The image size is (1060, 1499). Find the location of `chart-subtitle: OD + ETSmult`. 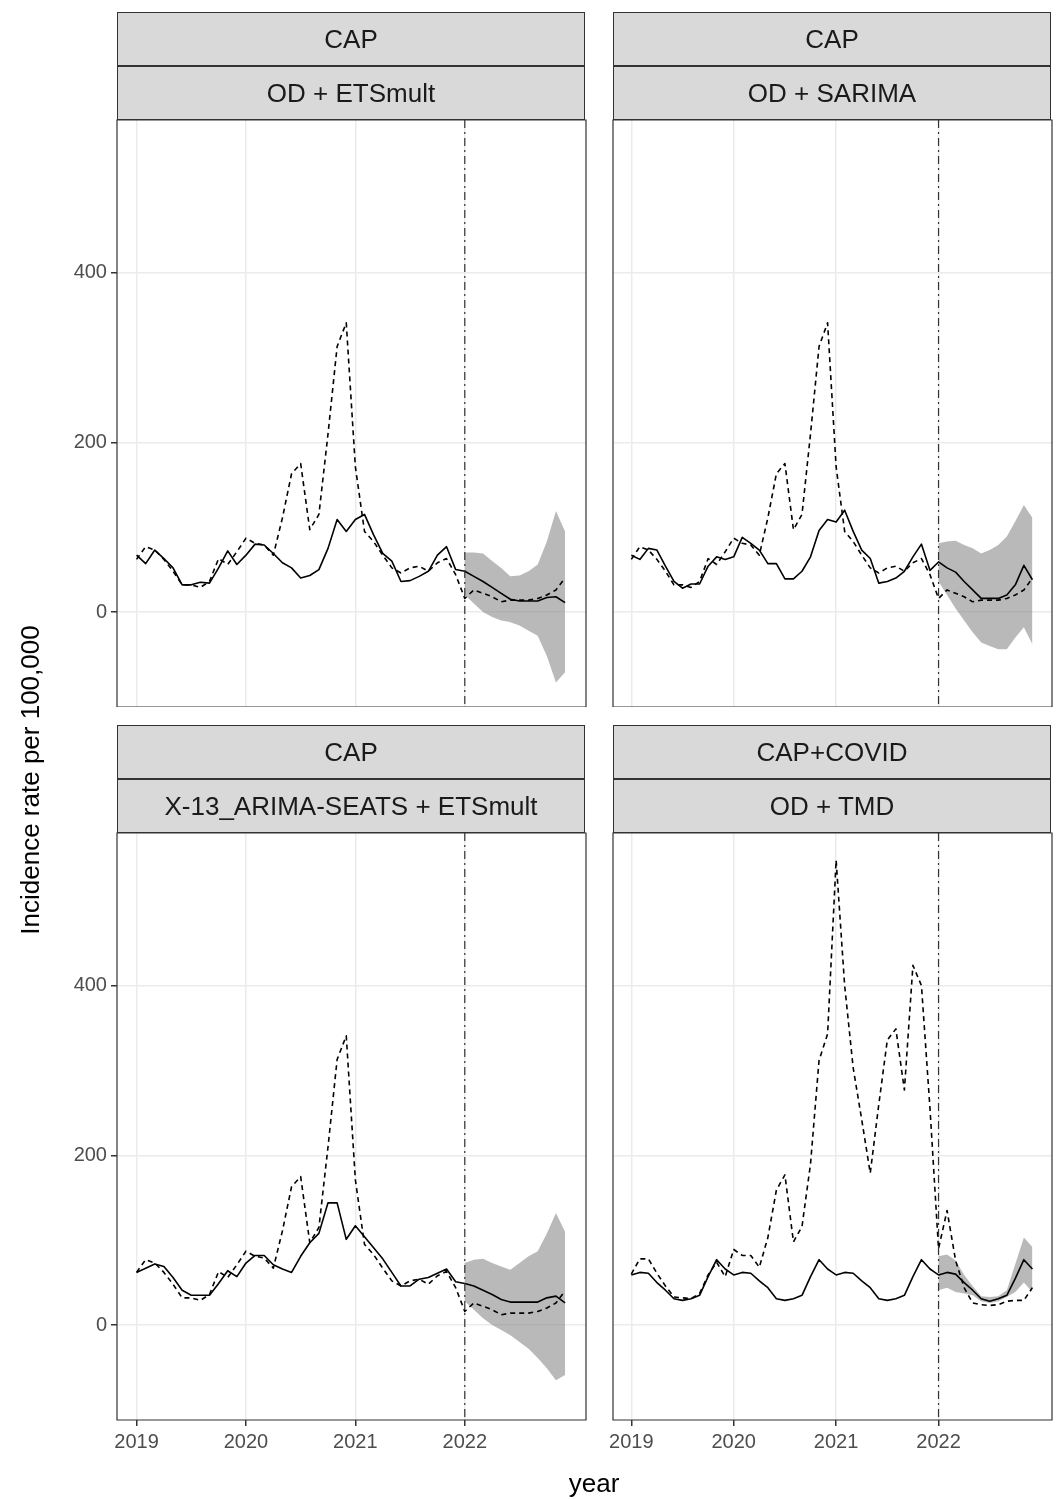

chart-subtitle: OD + ETSmult is located at coordinates (351, 93).